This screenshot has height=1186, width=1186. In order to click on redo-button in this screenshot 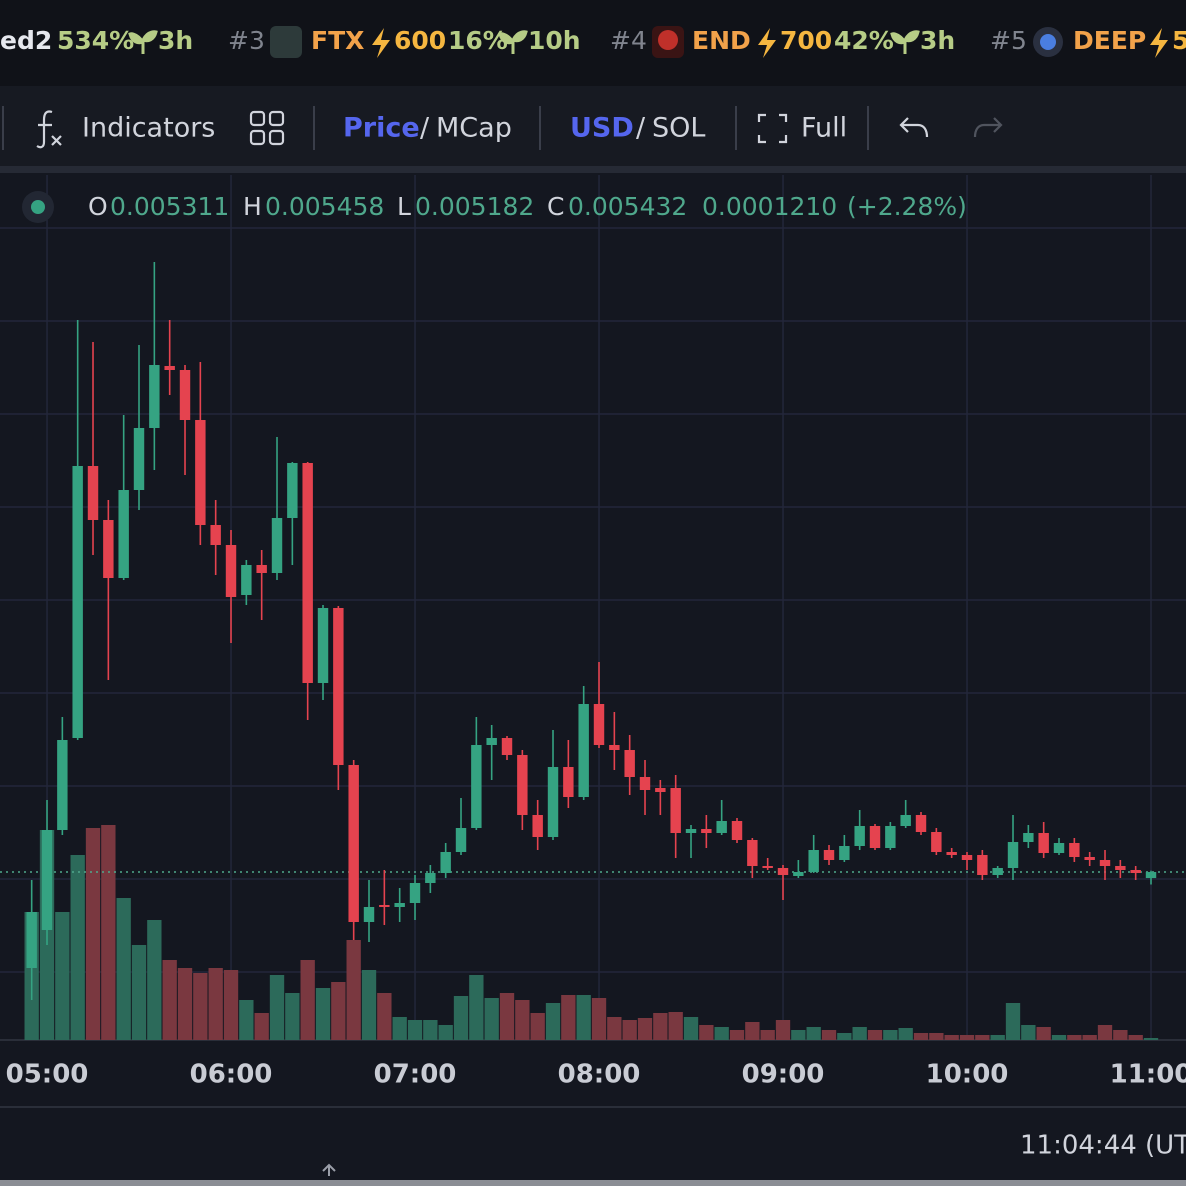, I will do `click(988, 127)`.